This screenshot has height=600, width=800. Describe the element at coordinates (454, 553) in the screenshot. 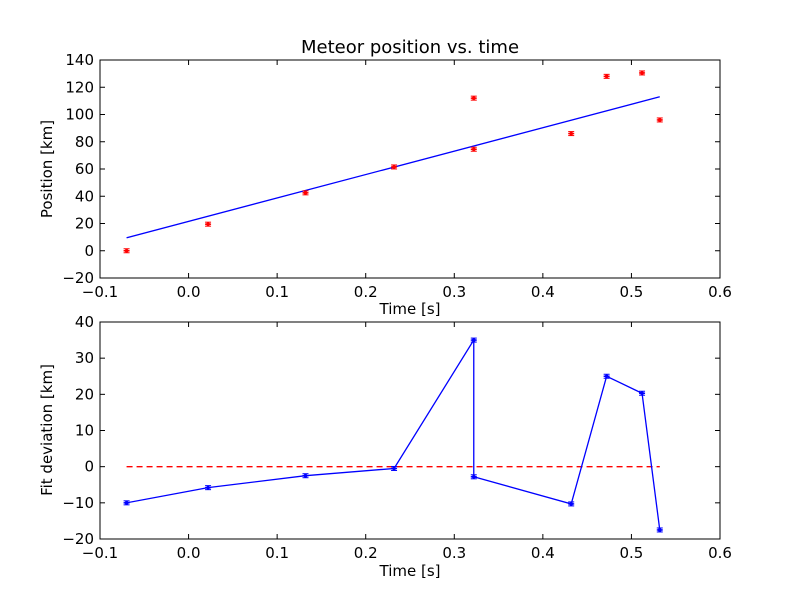

I see `deviation-chart-xtick-label: 0.3` at that location.